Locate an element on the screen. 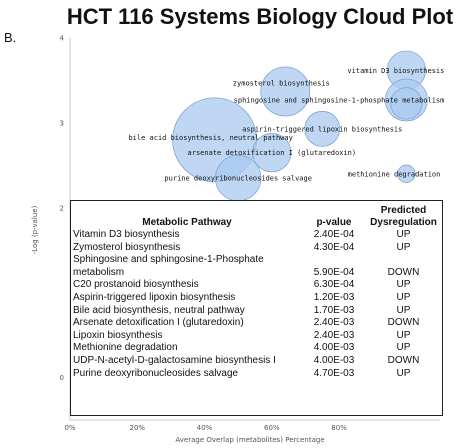 This screenshot has width=474, height=448. bubble-label: methionine degradation is located at coordinates (394, 174).